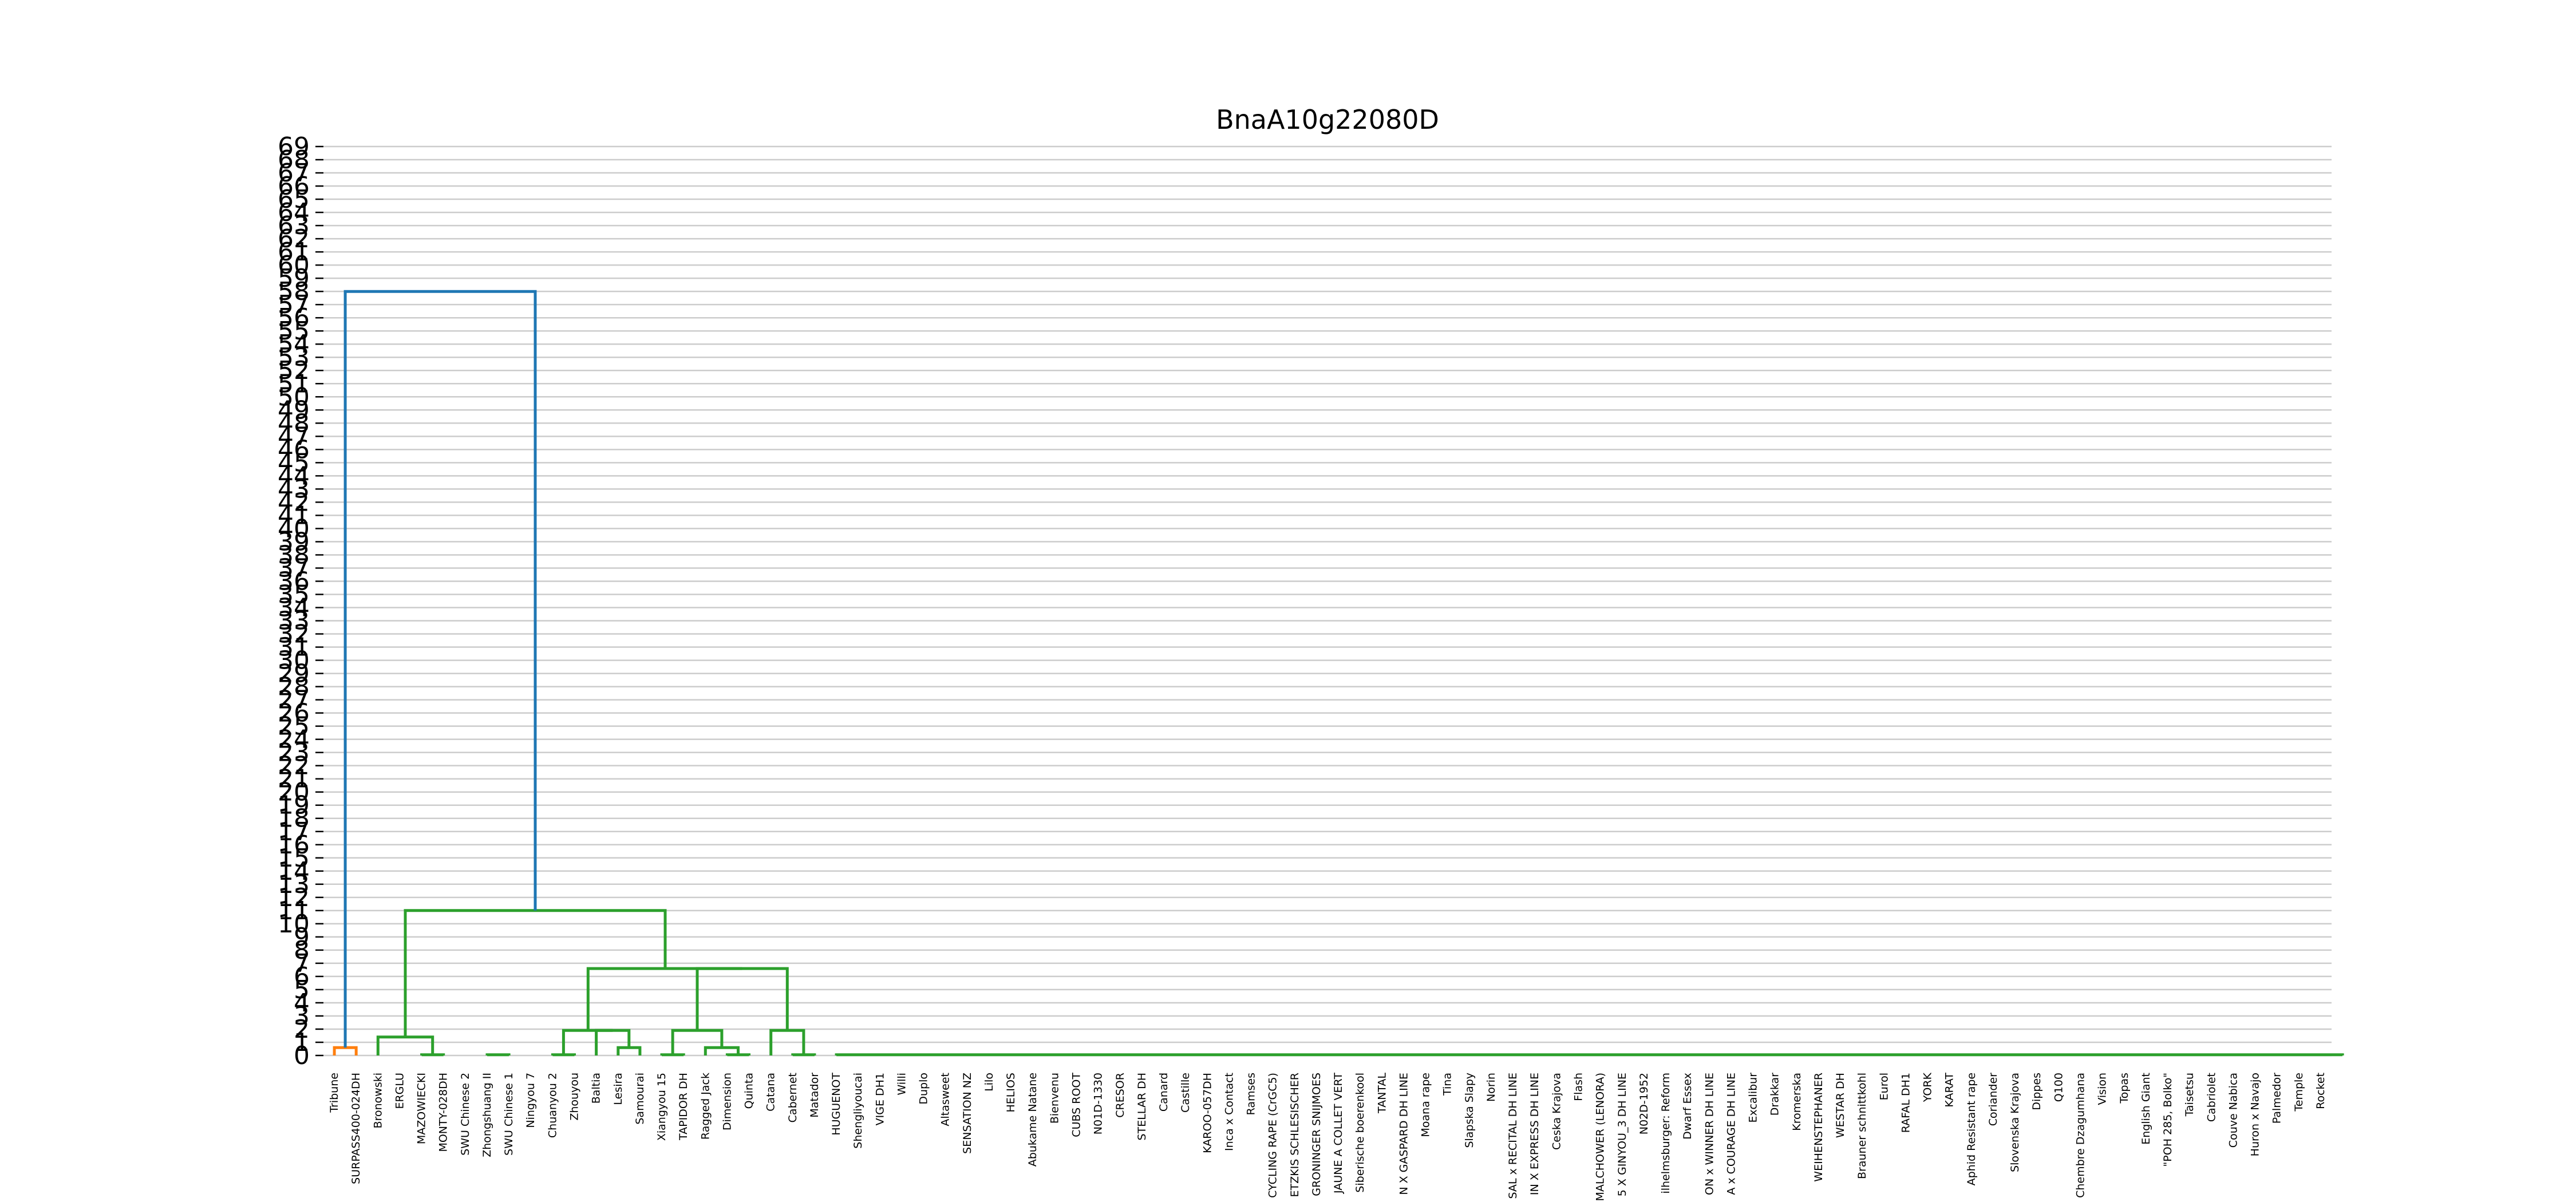 The image size is (2576, 1202). Describe the element at coordinates (294, 253) in the screenshot. I see `y-tick-label: 61` at that location.